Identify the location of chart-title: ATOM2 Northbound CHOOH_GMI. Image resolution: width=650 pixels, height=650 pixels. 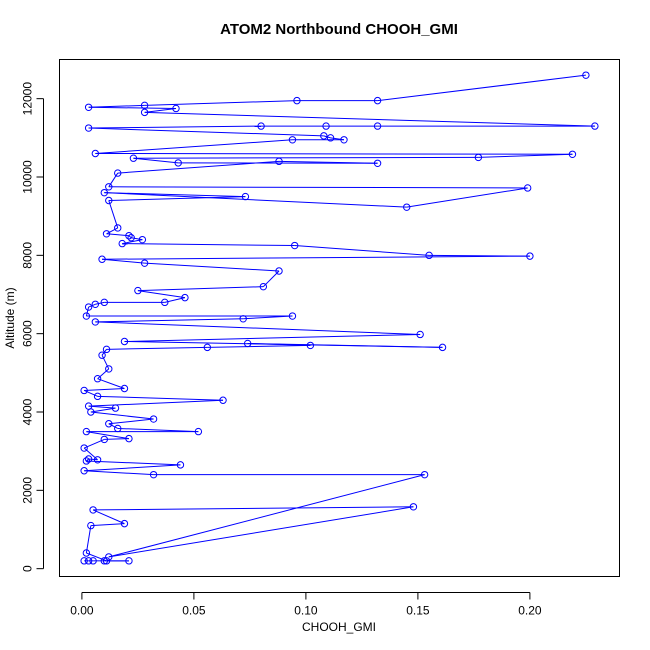
(339, 29).